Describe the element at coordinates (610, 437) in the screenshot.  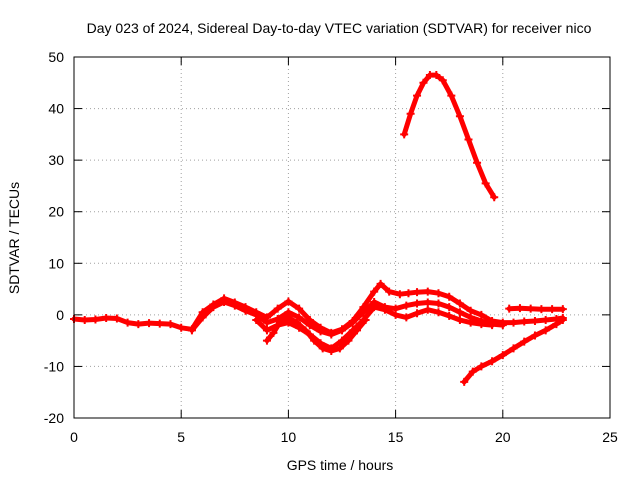
I see `x-tick-label: 25` at that location.